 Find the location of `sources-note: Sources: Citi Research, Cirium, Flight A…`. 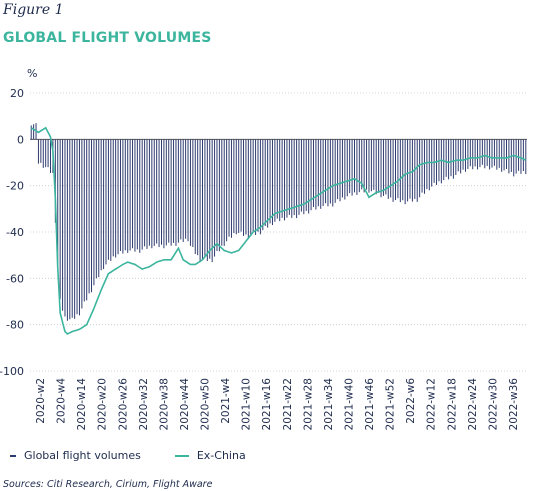

sources-note: Sources: Citi Research, Cirium, Flight A… is located at coordinates (108, 484).